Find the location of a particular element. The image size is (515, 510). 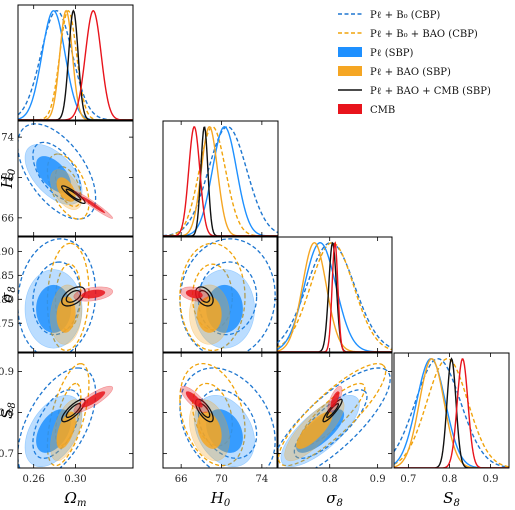

y-tick-label: 0.7 is located at coordinates (7, 454).